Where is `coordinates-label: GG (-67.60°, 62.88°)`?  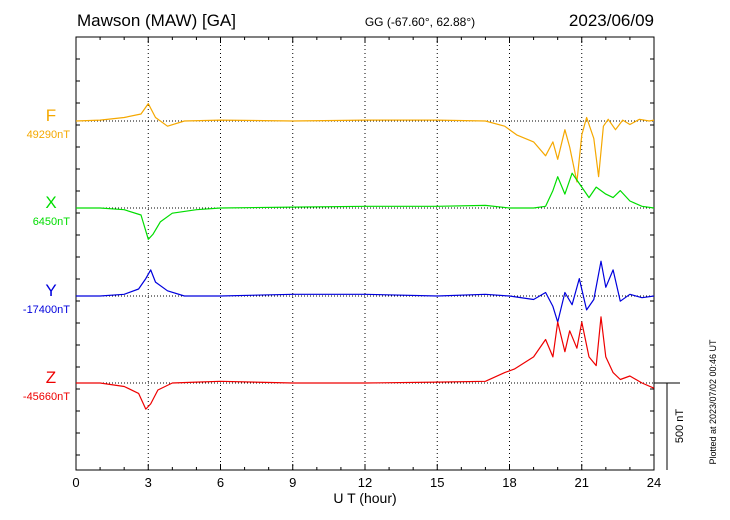 coordinates-label: GG (-67.60°, 62.88°) is located at coordinates (420, 22).